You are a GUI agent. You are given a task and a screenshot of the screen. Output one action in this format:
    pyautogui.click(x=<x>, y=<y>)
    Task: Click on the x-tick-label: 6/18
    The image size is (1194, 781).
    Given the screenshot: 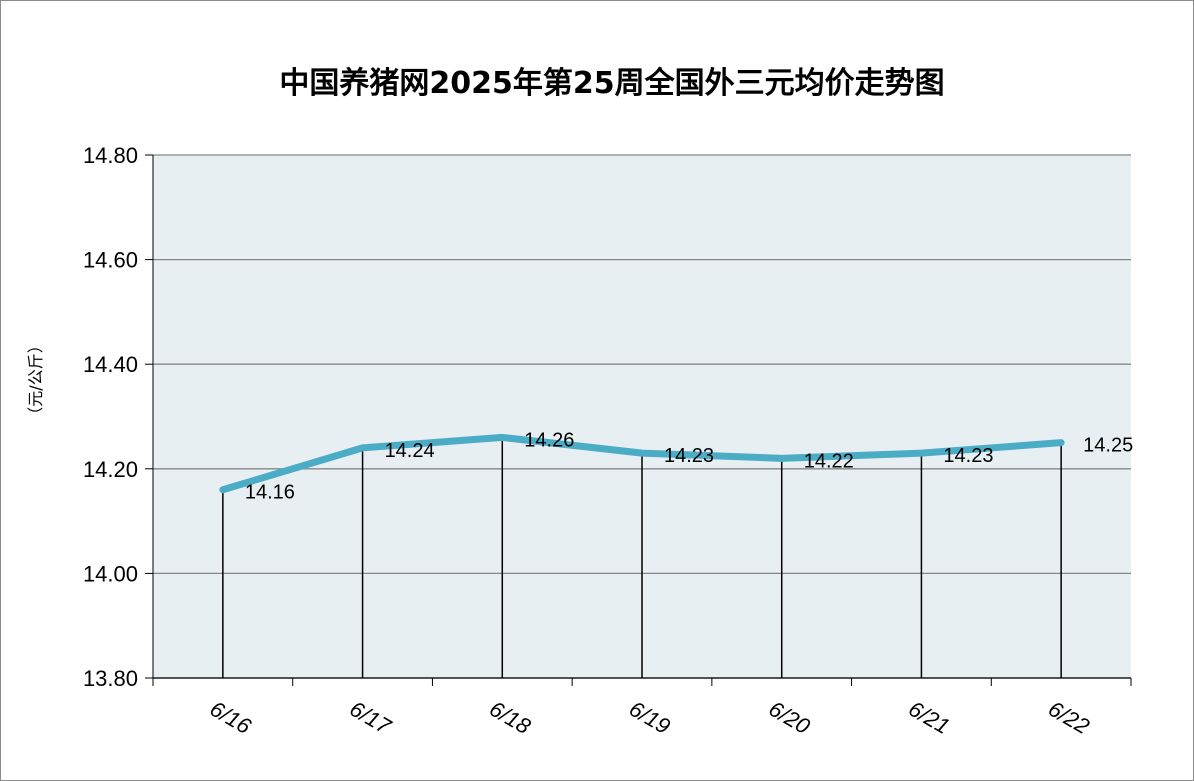 What is the action you would take?
    pyautogui.click(x=510, y=717)
    